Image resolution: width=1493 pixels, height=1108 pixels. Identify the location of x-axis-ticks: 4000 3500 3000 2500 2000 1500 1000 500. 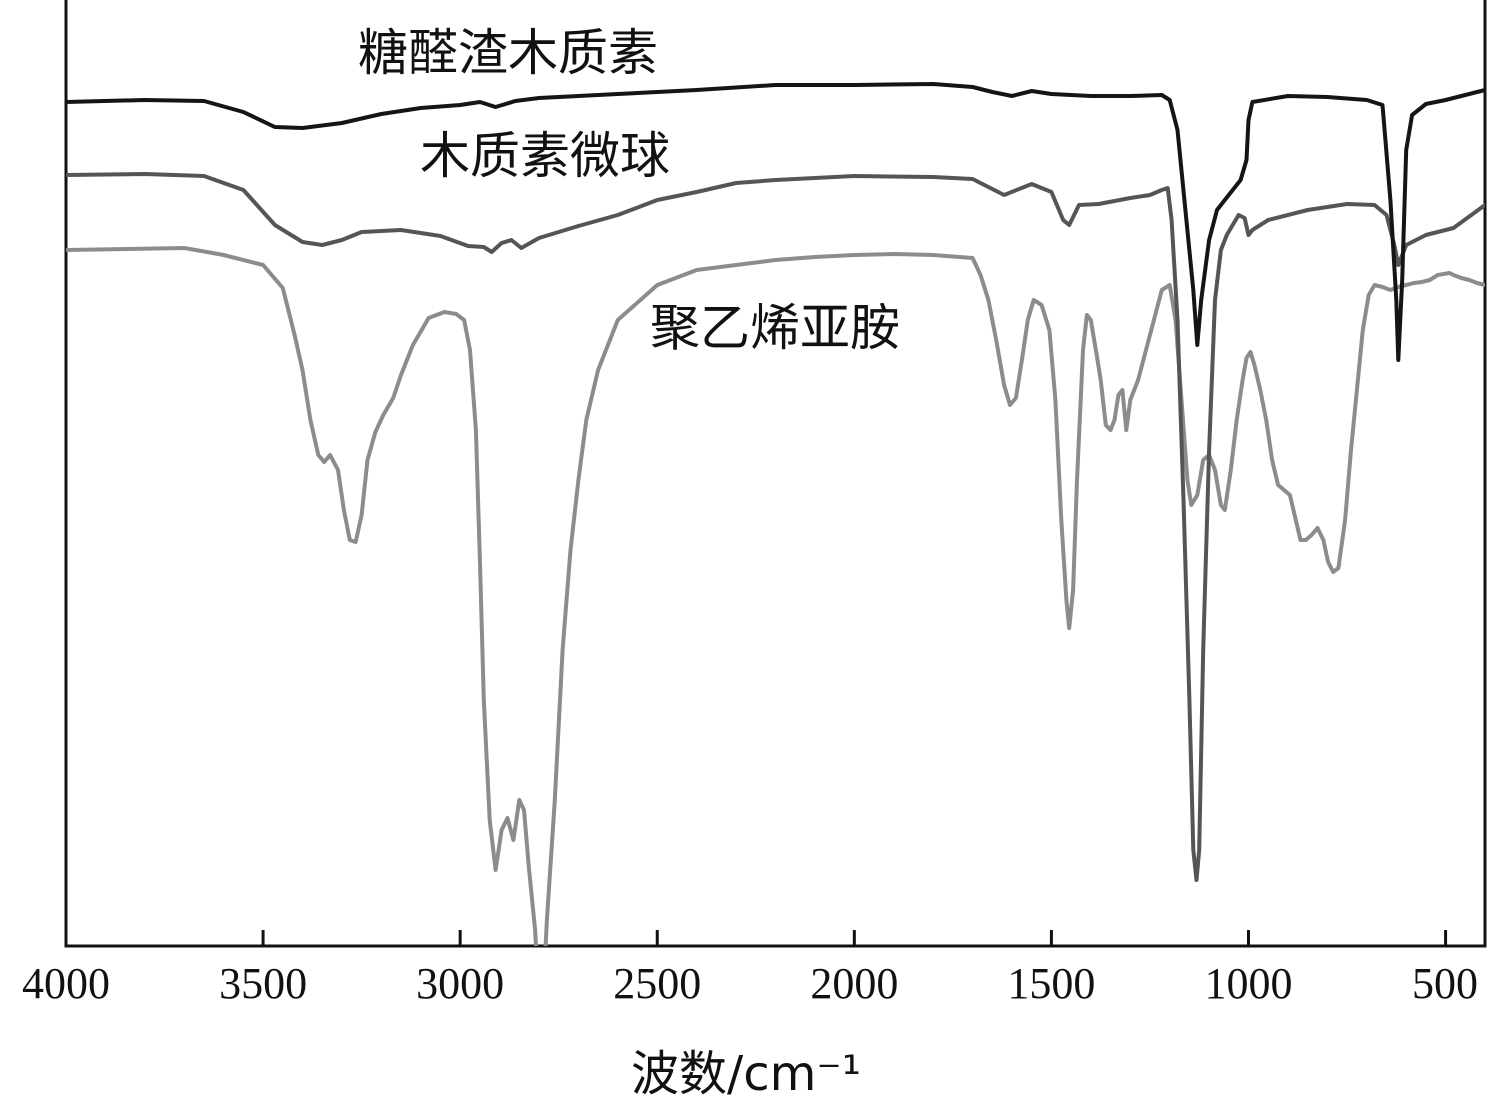
(750, 969).